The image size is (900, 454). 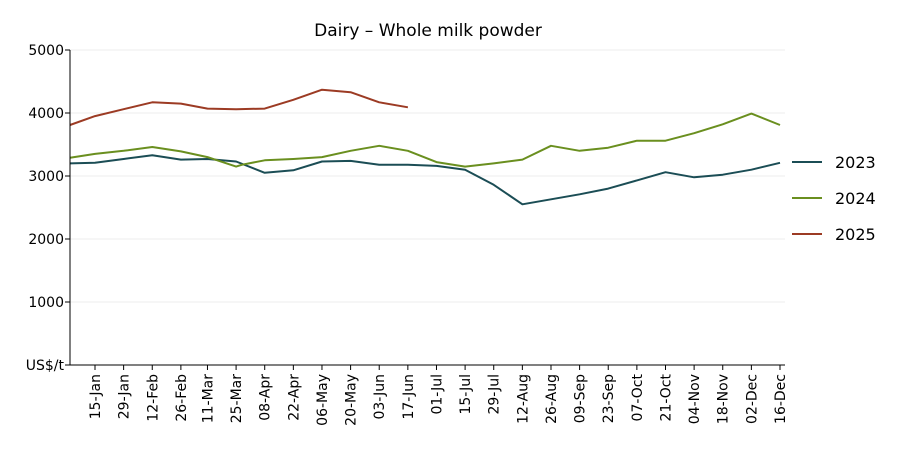 I want to click on x-tick-label: 03-Jun, so click(x=380, y=397).